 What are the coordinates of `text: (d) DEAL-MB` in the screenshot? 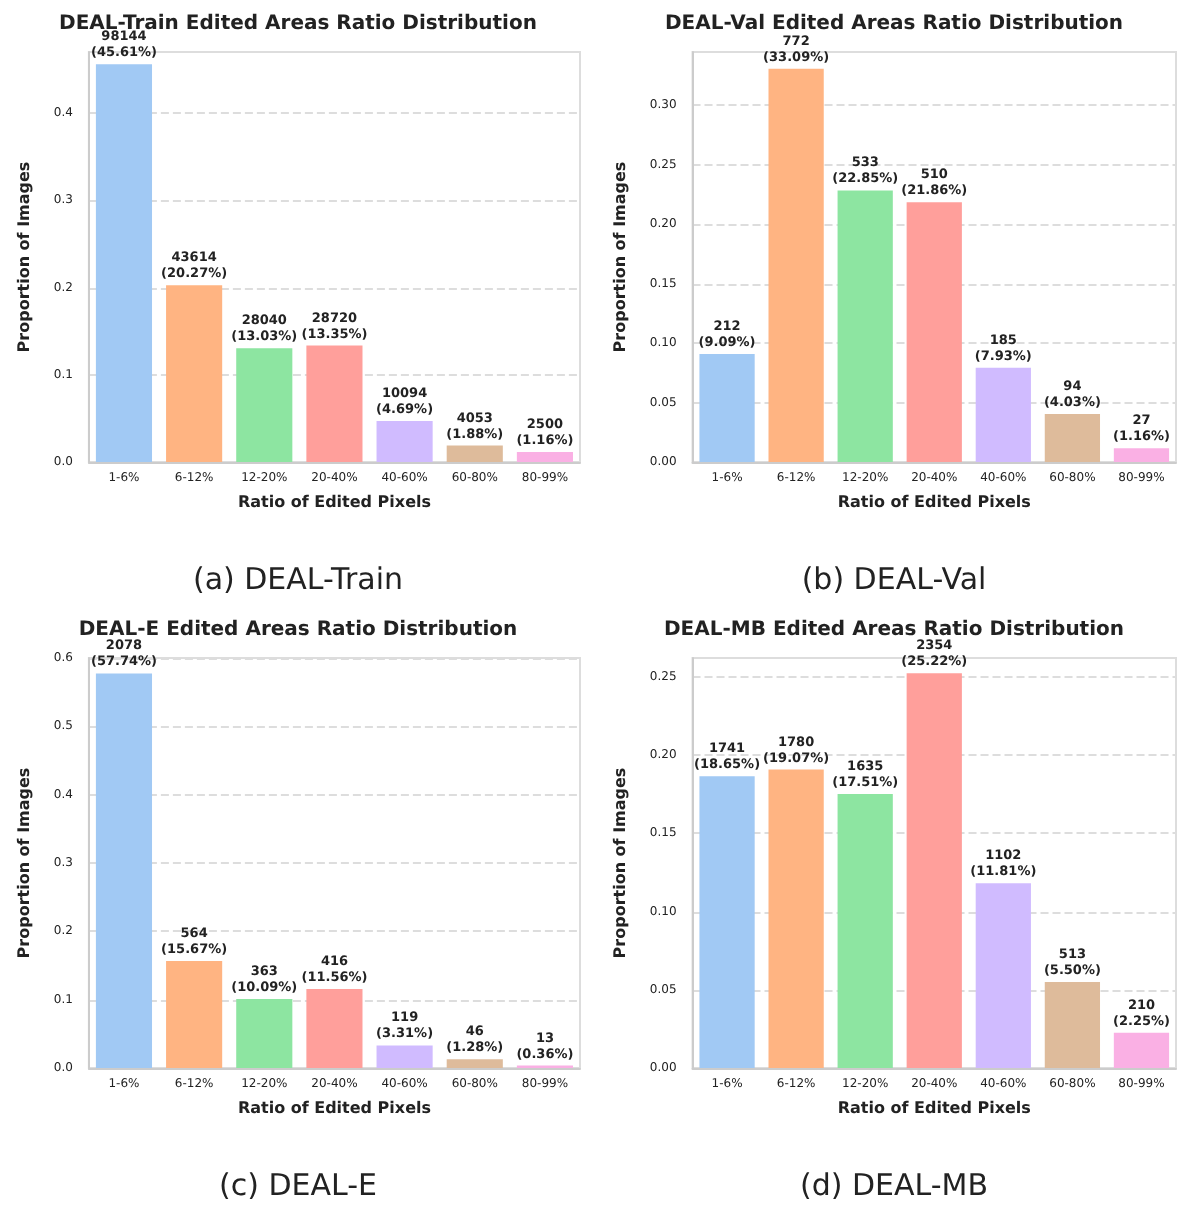 It's located at (894, 1185).